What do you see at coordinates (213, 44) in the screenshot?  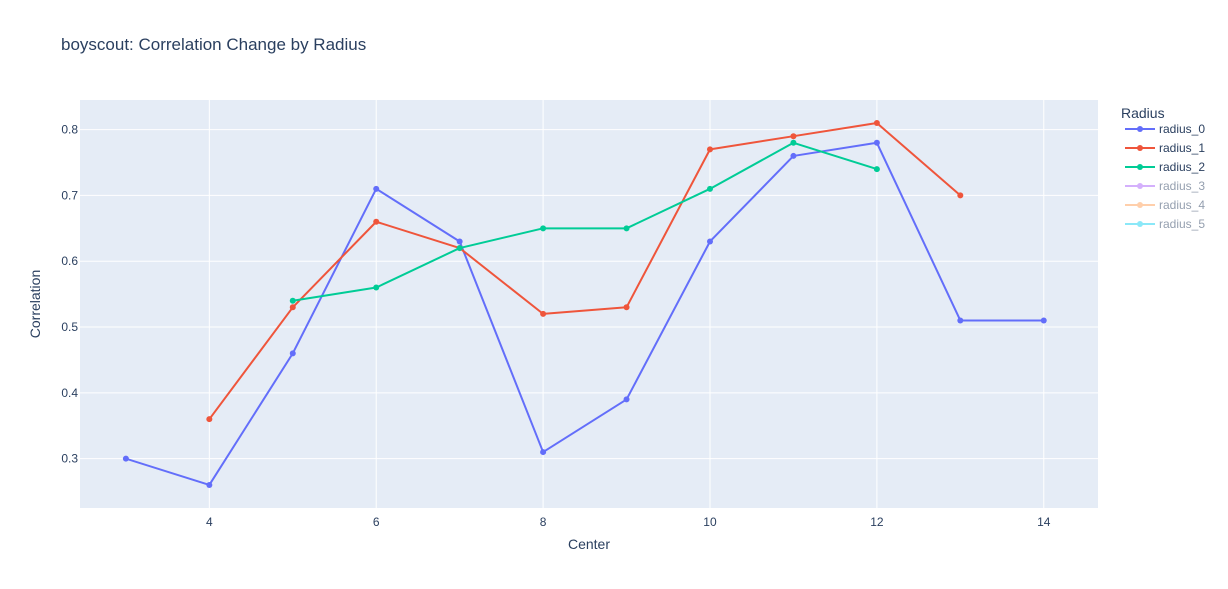 I see `chart-title: boyscout: Correlation Change by Radius` at bounding box center [213, 44].